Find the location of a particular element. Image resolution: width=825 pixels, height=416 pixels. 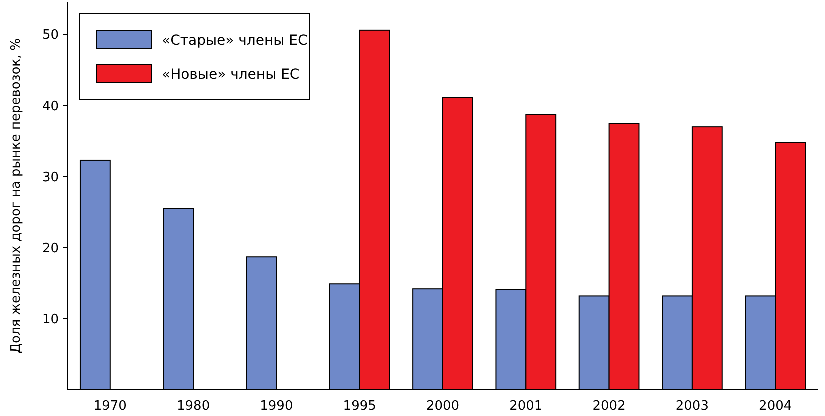

x-tick-label: 2004 is located at coordinates (775, 406).